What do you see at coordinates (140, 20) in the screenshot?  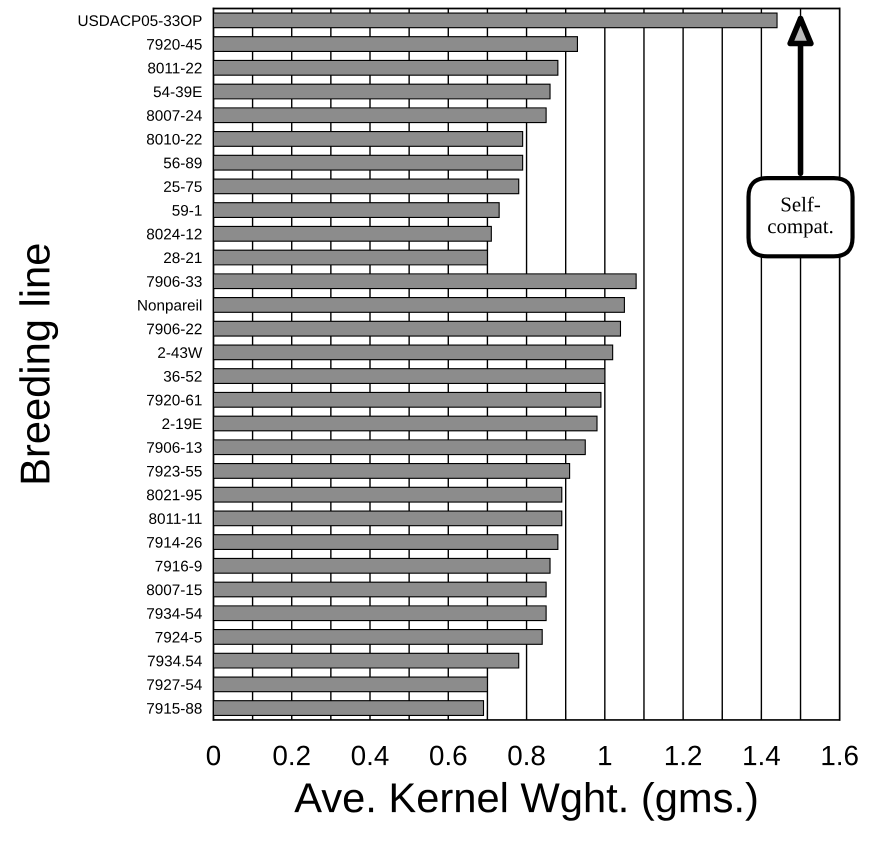 I see `y-tick-label: USDACP05-33OP` at bounding box center [140, 20].